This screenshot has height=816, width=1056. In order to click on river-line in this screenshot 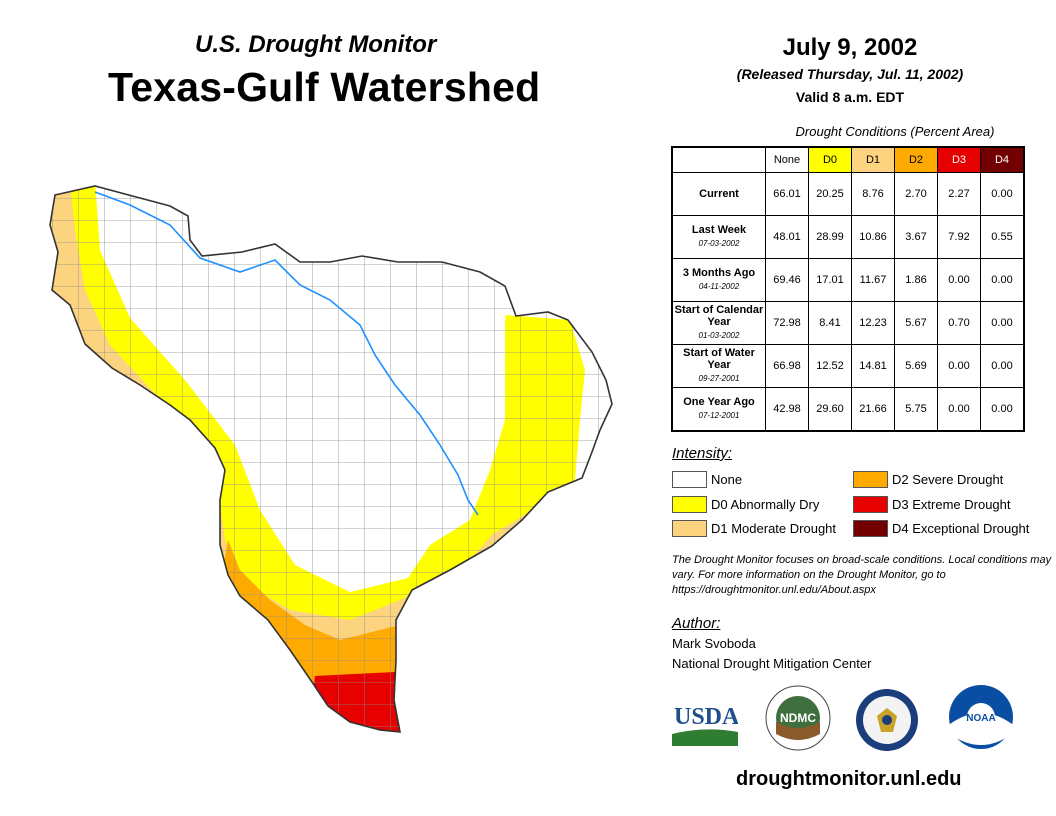, I will do `click(286, 353)`.